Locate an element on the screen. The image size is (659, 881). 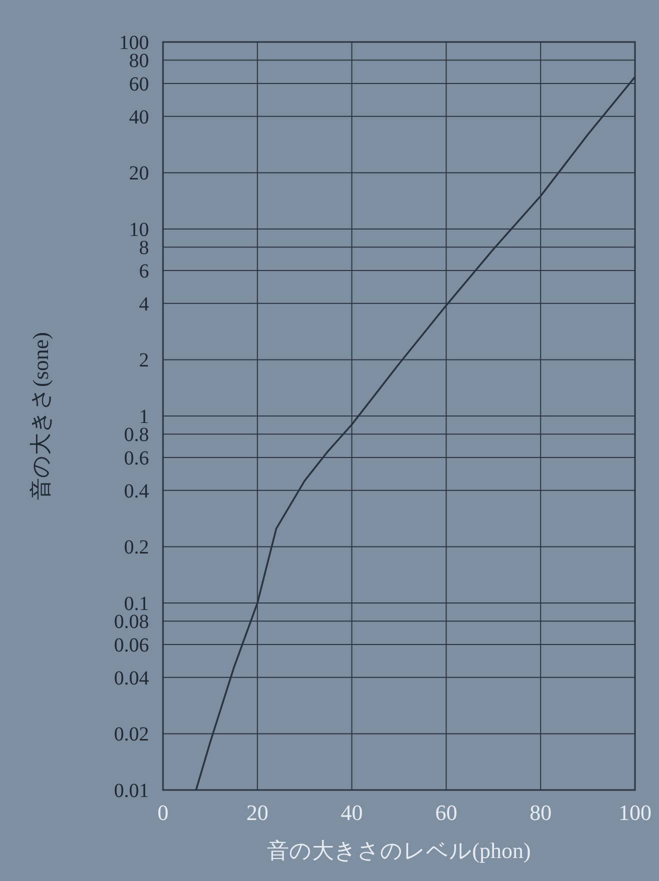
x-tick-label: 60 is located at coordinates (446, 812).